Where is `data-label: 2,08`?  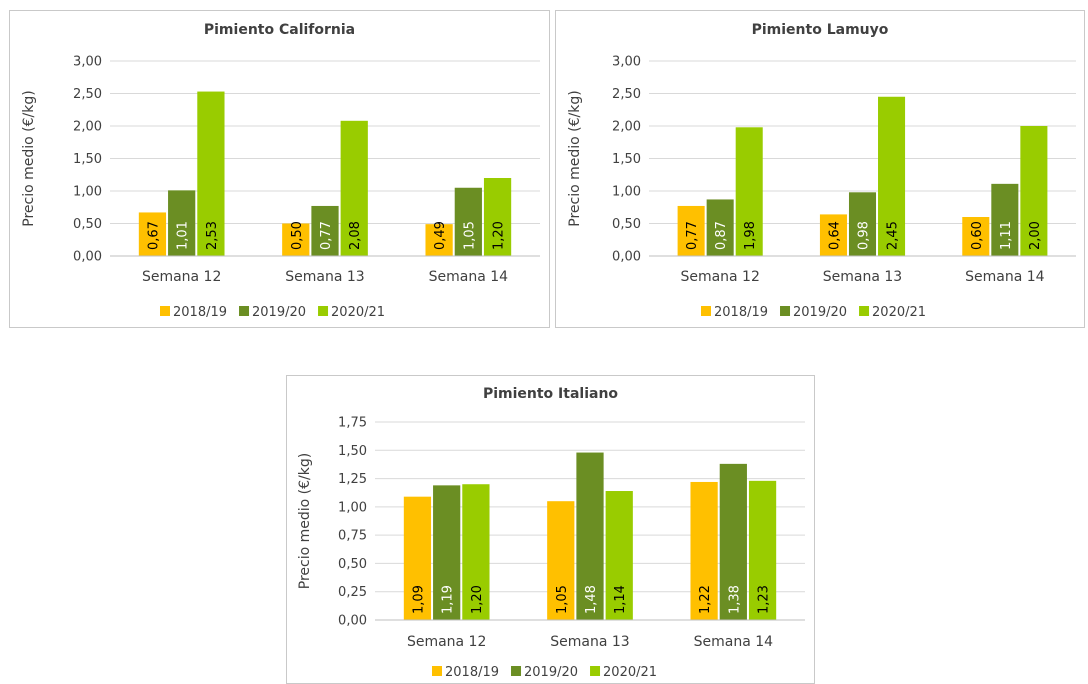 data-label: 2,08 is located at coordinates (355, 235).